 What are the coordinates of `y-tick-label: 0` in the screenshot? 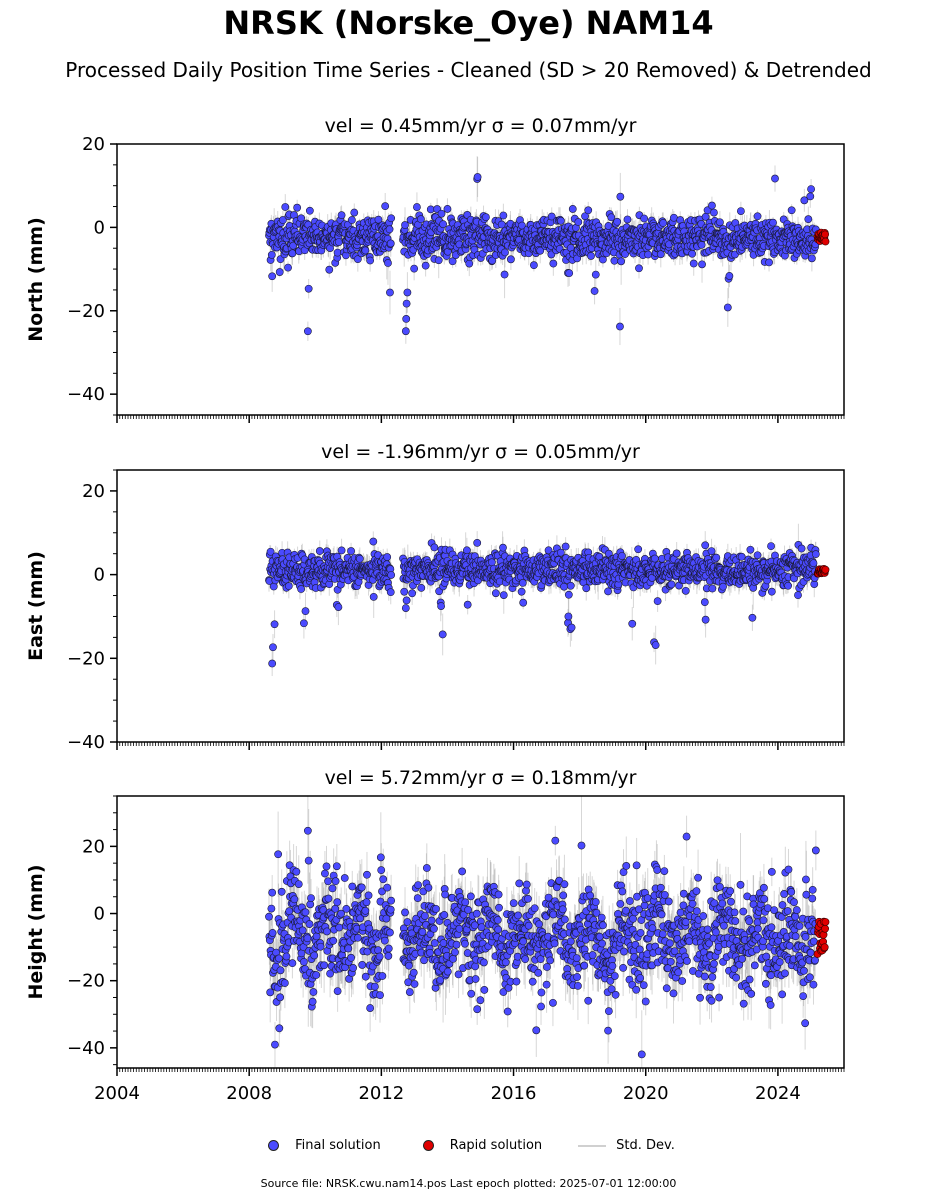 It's located at (99, 227).